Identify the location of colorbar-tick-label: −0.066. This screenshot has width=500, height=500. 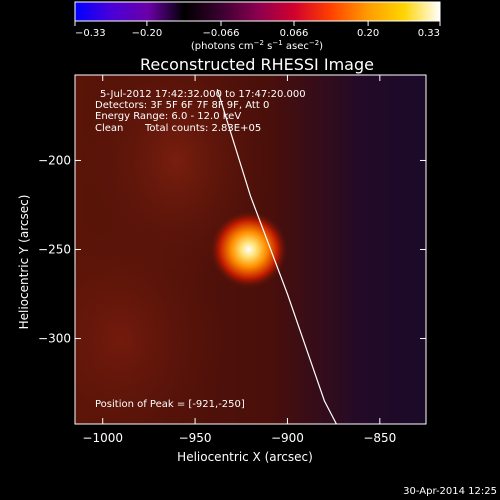
(220, 33).